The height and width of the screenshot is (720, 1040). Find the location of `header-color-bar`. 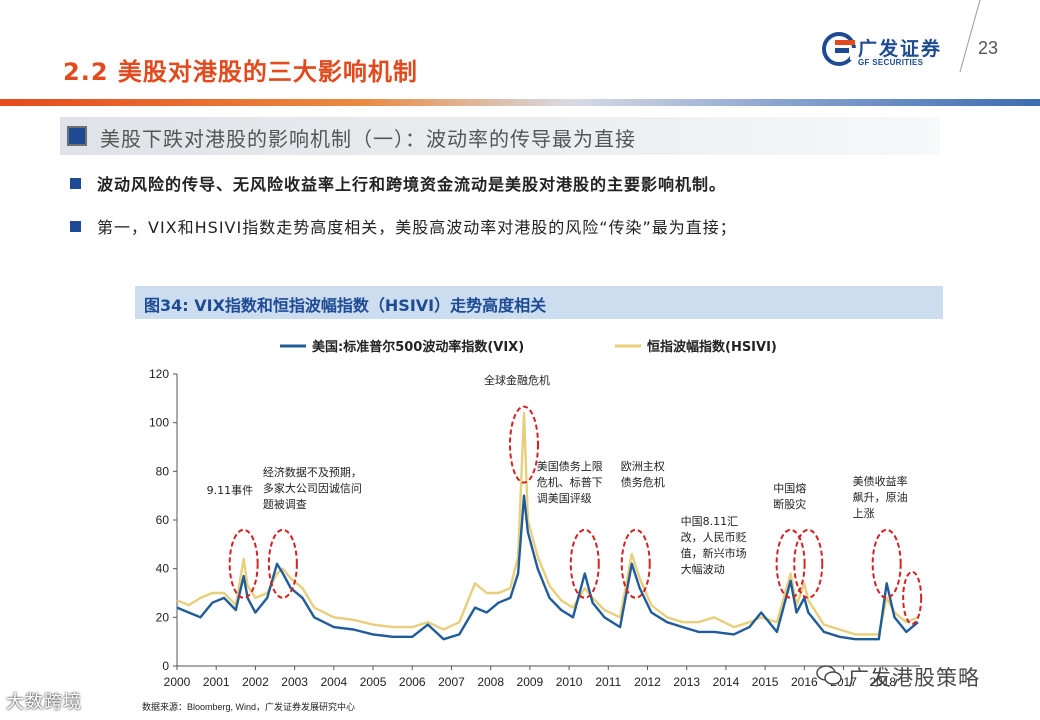

header-color-bar is located at coordinates (520, 102).